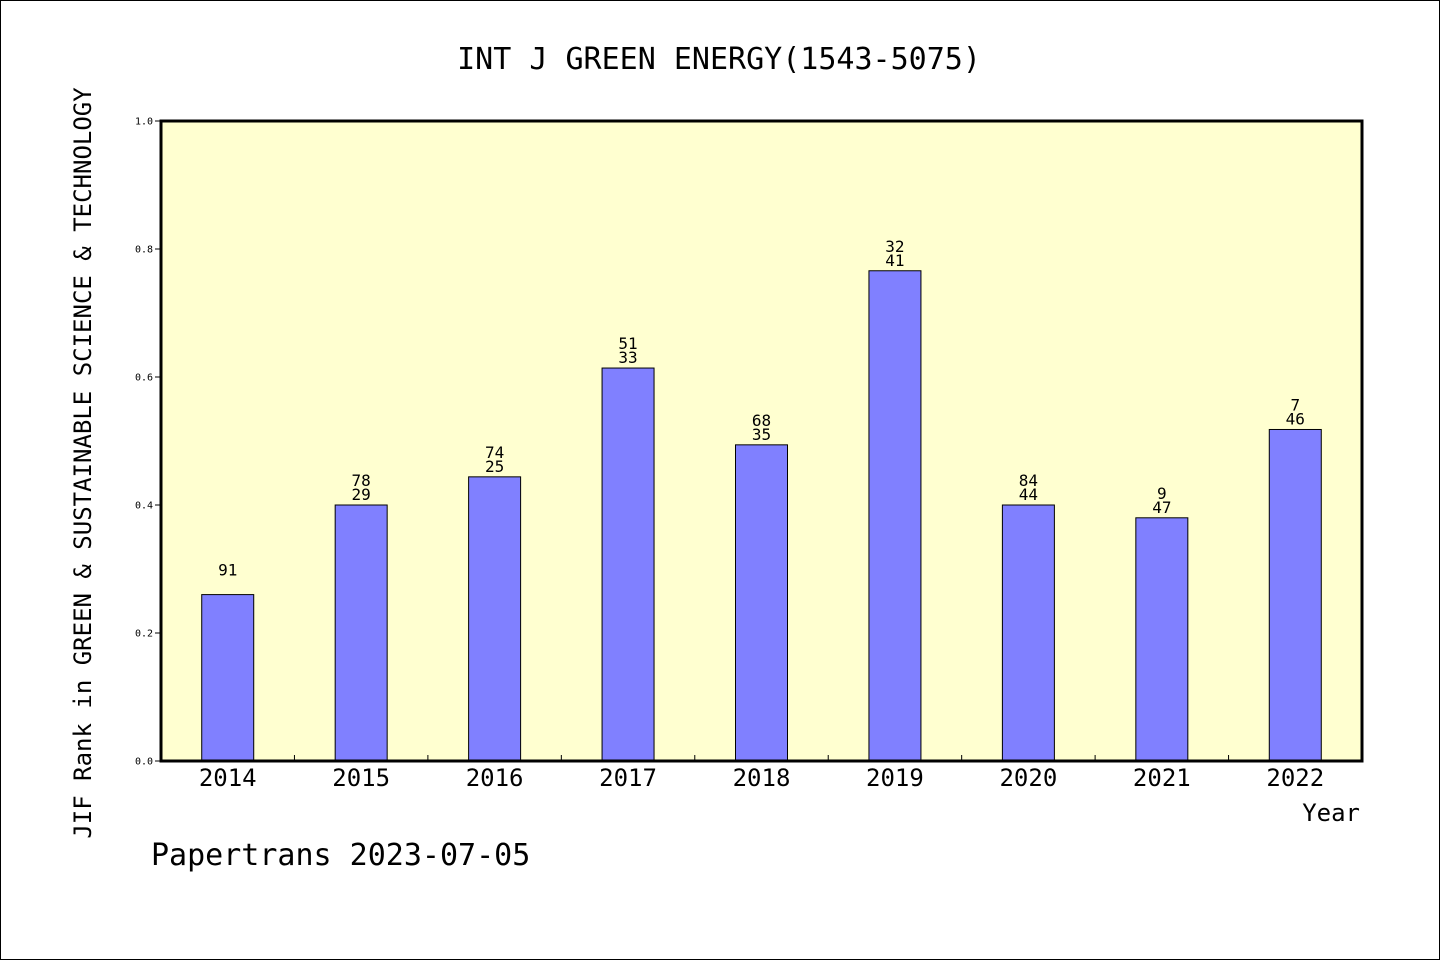 The height and width of the screenshot is (961, 1440). What do you see at coordinates (361, 778) in the screenshot?
I see `x-tick-label-2015: 2015` at bounding box center [361, 778].